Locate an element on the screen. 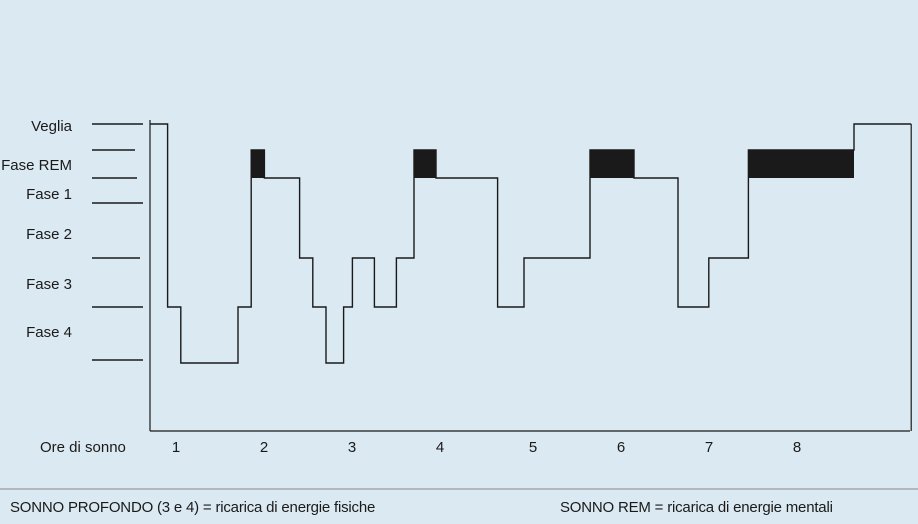  x-tick-2: 2 is located at coordinates (264, 447).